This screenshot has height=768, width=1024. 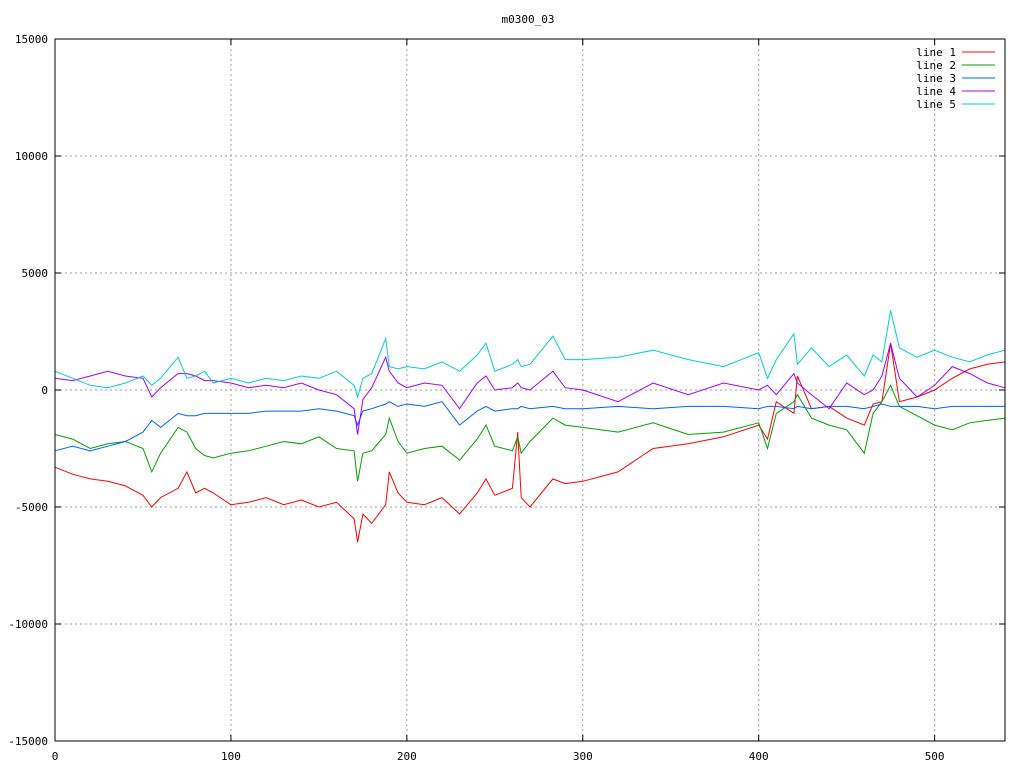 I want to click on y-tick-label: -10000, so click(x=28, y=624).